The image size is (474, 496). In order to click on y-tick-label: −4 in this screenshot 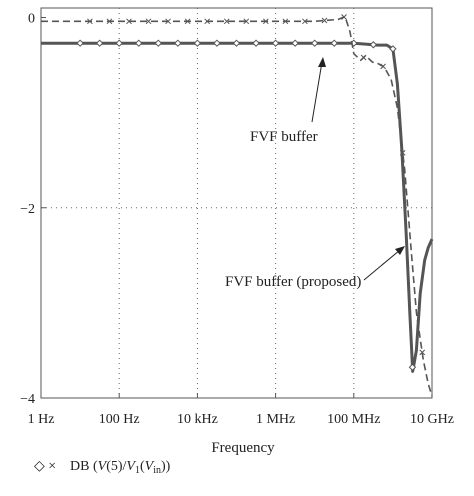, I will do `click(27, 399)`.